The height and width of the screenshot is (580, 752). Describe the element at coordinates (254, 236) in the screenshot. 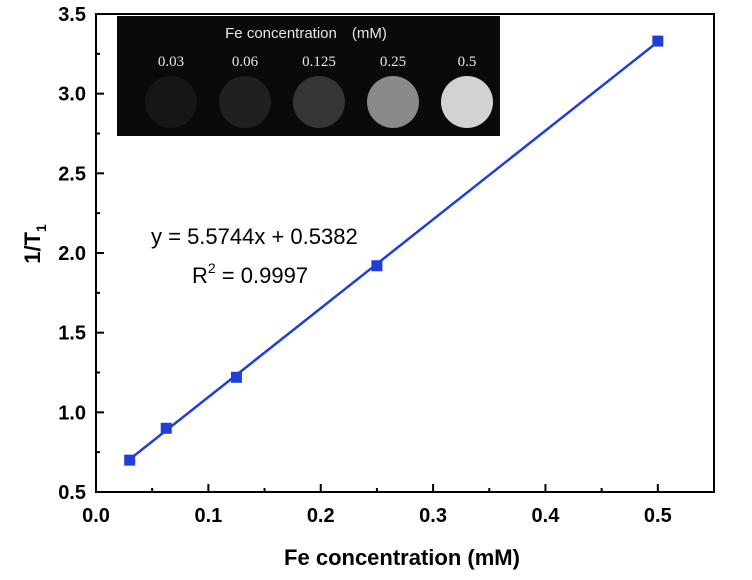

I see `fit-equation: y = 5.5744x + 0.5382` at that location.